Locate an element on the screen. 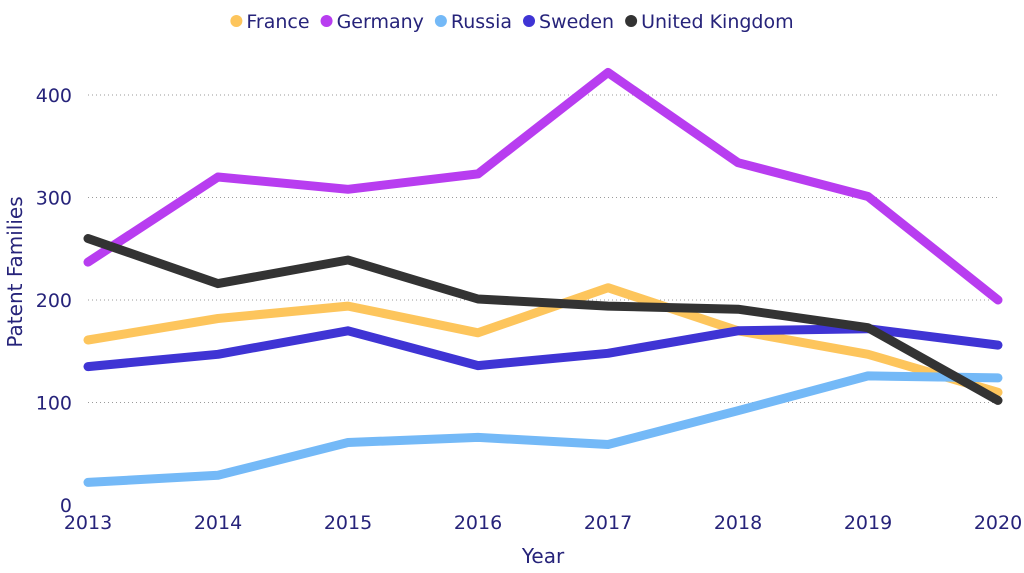 The width and height of the screenshot is (1024, 573). legend-marker-russia is located at coordinates (440, 21).